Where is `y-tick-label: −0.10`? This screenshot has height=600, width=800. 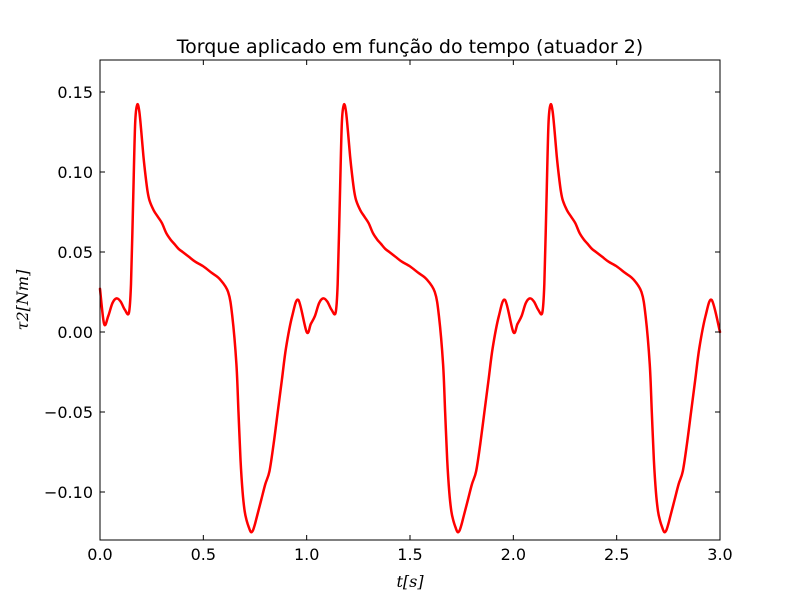
y-tick-label: −0.10 is located at coordinates (68, 492).